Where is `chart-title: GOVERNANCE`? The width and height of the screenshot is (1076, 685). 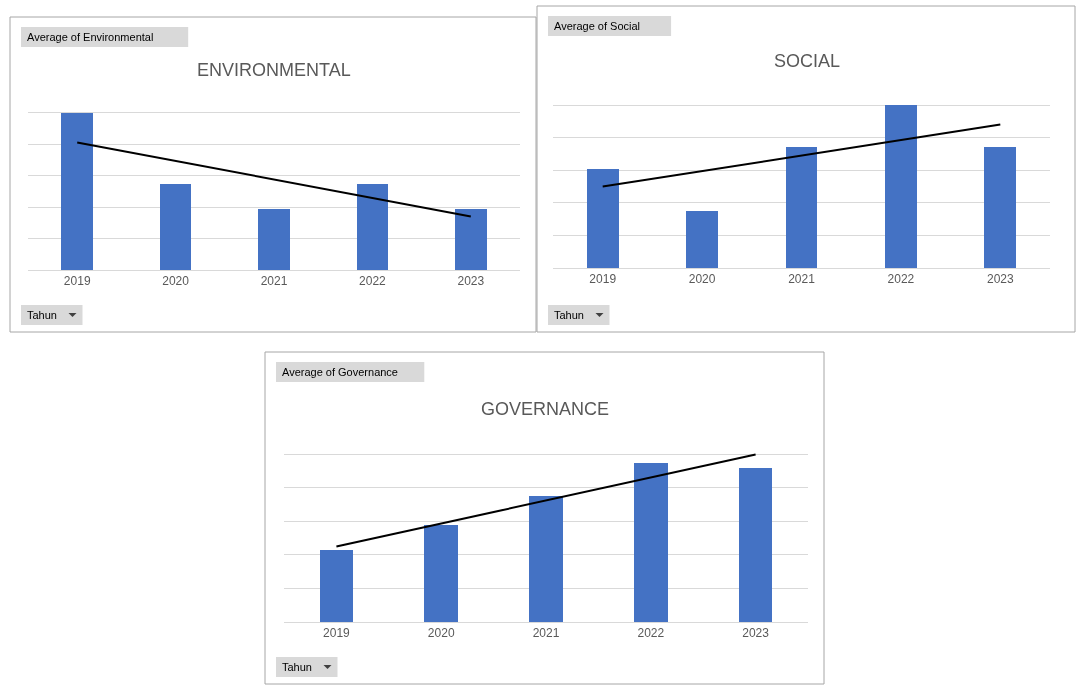 chart-title: GOVERNANCE is located at coordinates (545, 409).